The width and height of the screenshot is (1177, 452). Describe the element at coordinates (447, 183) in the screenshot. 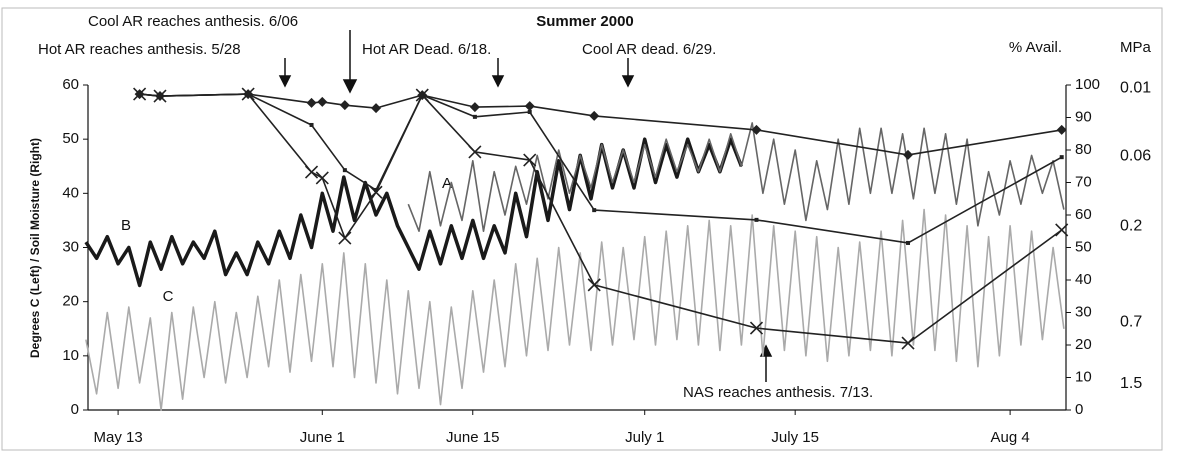

I see `annotation: A` at that location.